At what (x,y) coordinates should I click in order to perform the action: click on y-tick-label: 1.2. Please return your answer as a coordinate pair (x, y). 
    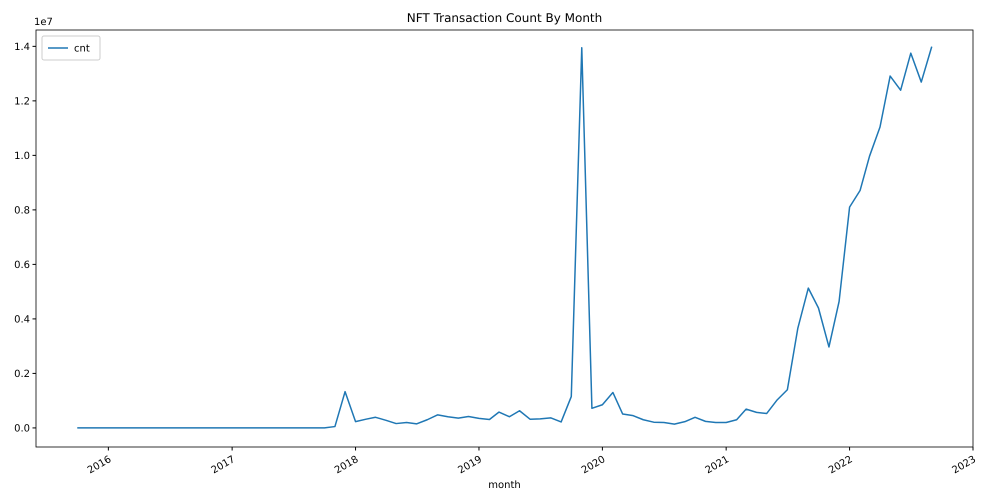
    Looking at the image, I should click on (22, 102).